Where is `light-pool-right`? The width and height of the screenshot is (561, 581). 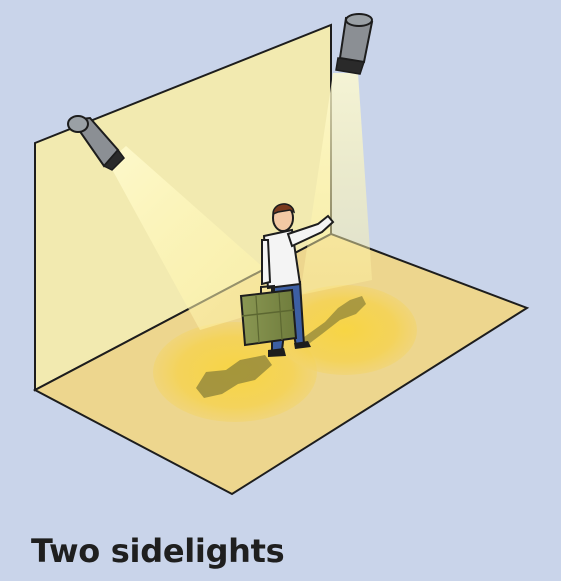 light-pool-right is located at coordinates (345, 330).